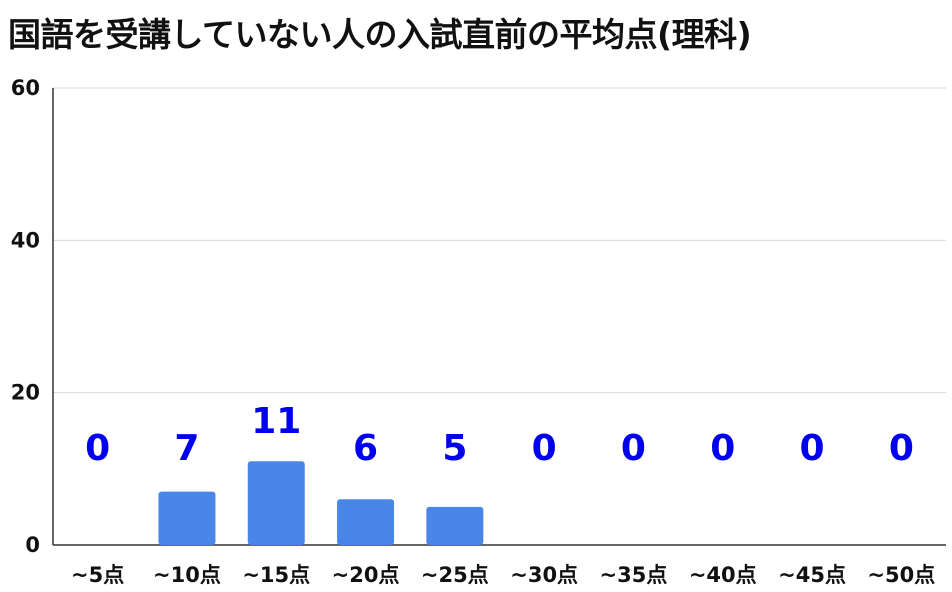 The height and width of the screenshot is (592, 952). I want to click on y-tick-label: 40, so click(25, 240).